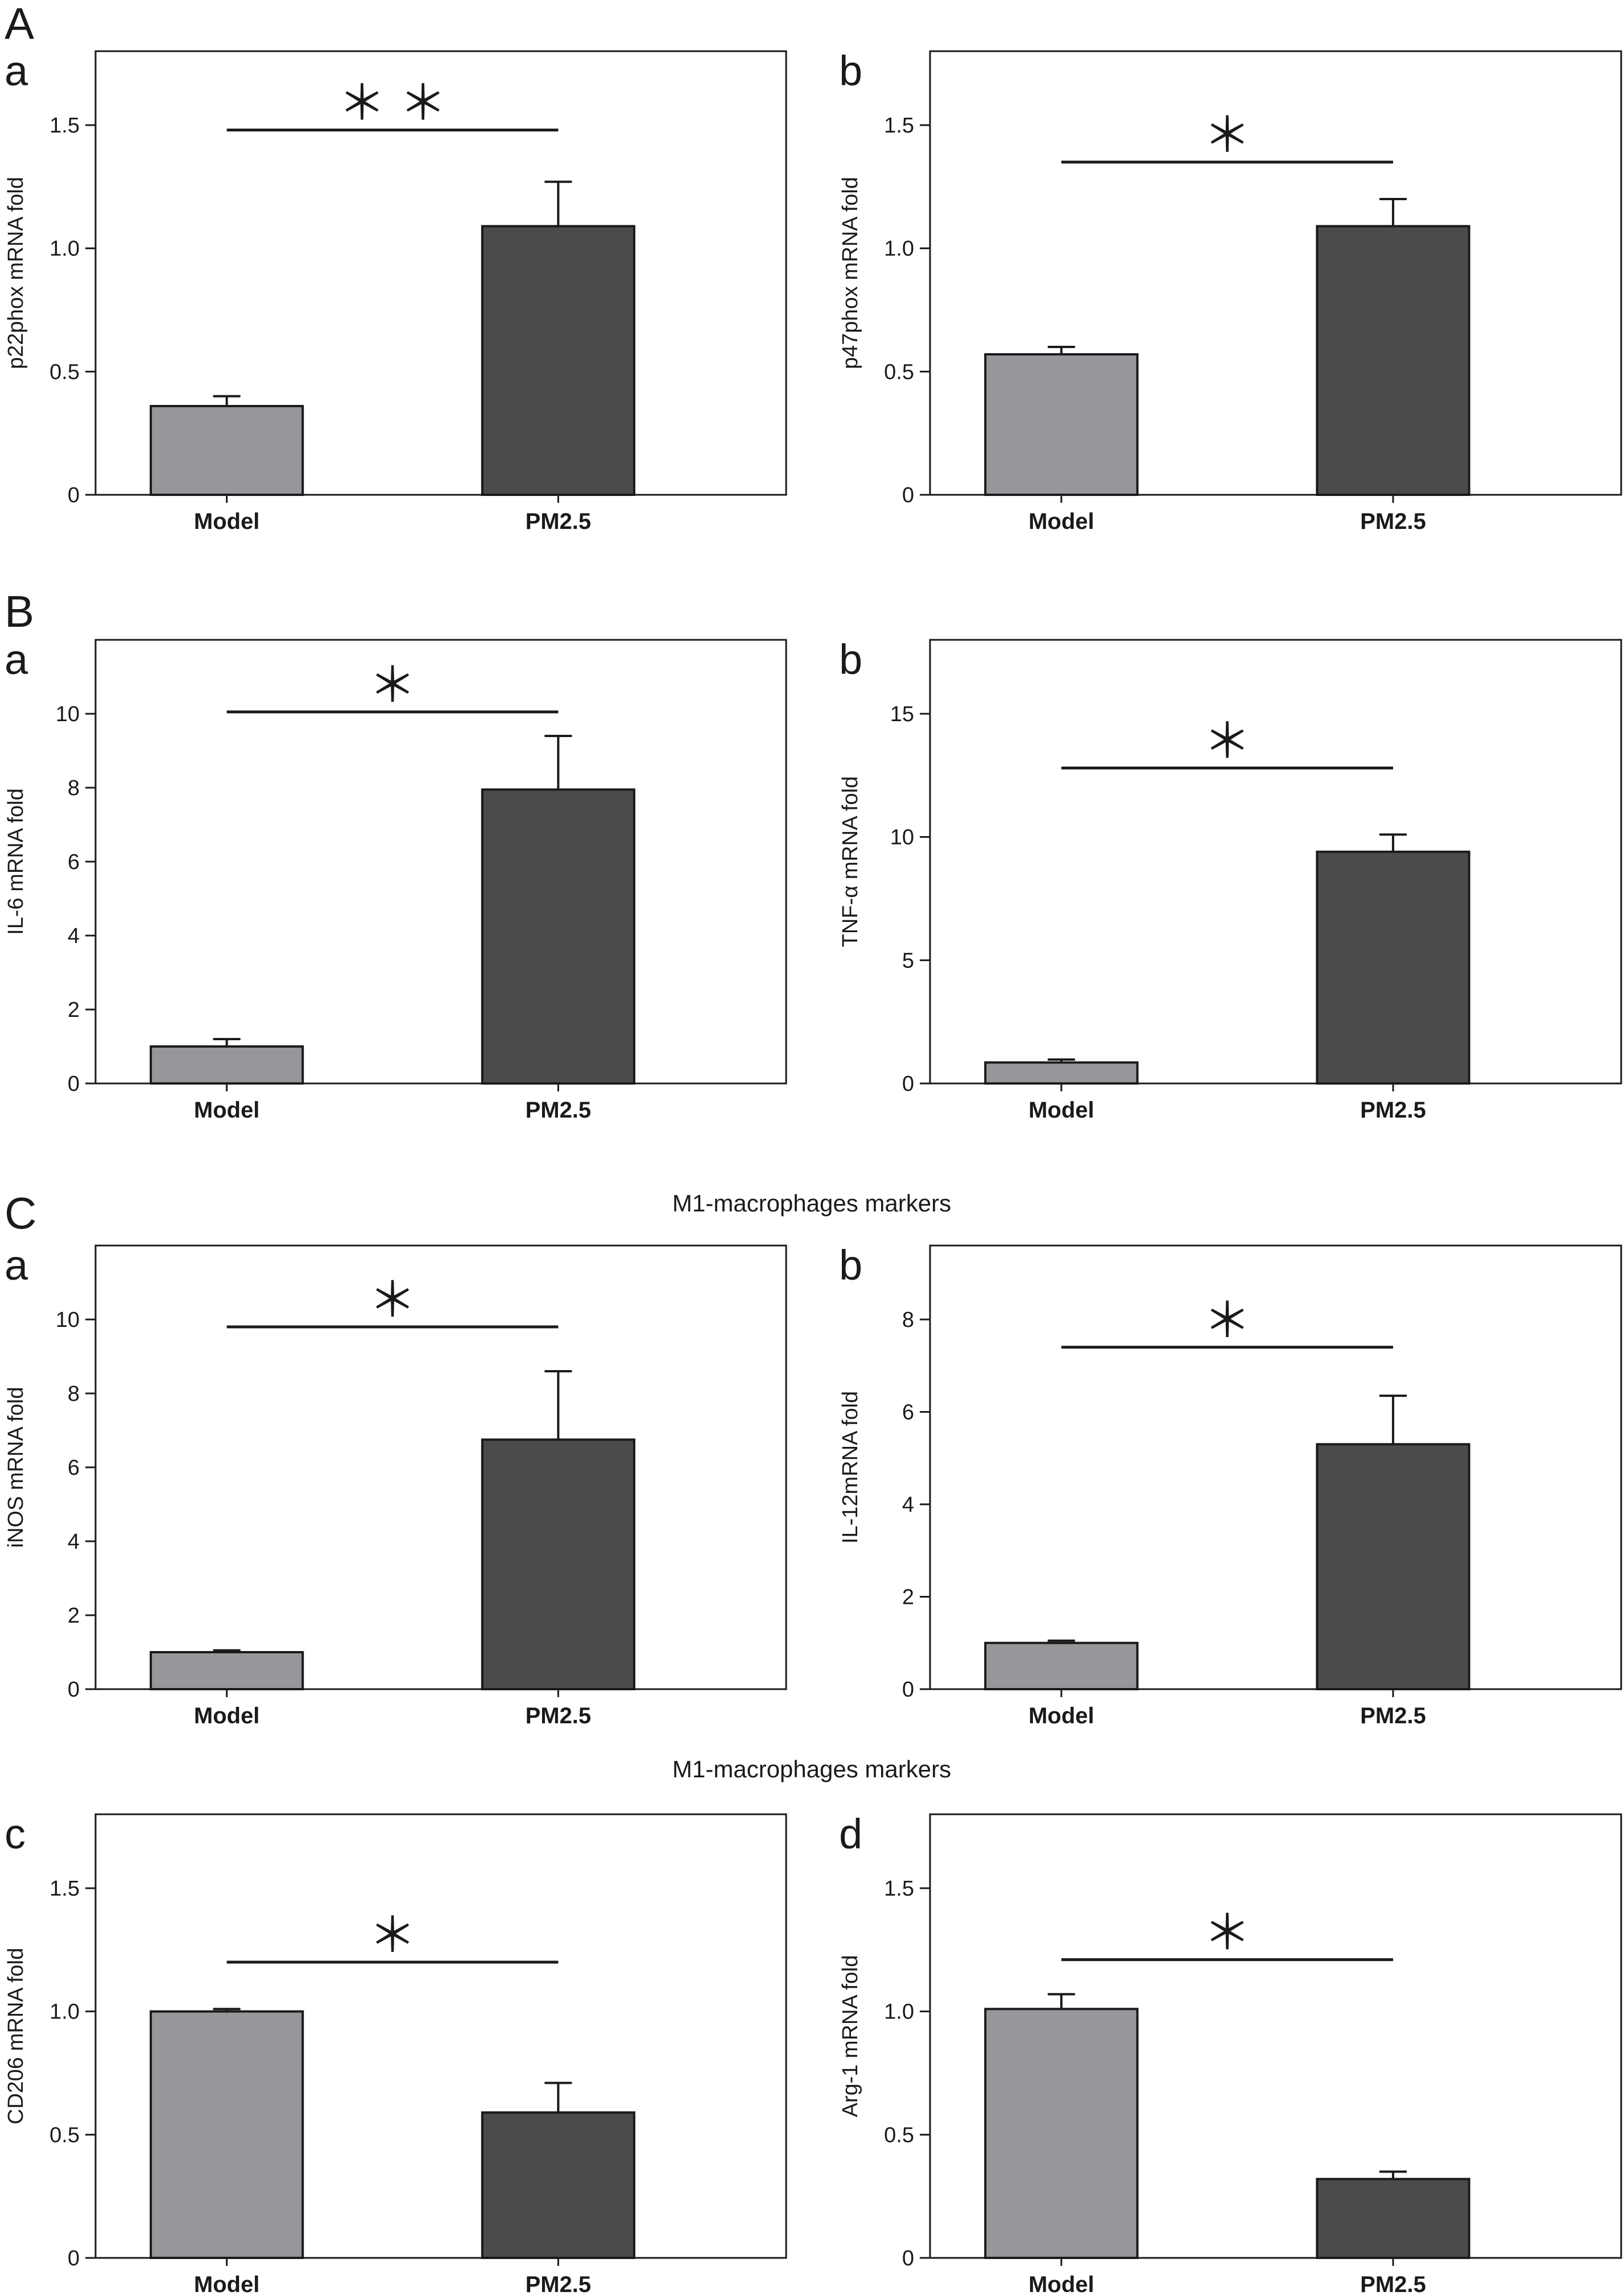 This screenshot has width=1624, height=2296. I want to click on section-c-lower-title: M1-macrophages markers, so click(812, 1769).